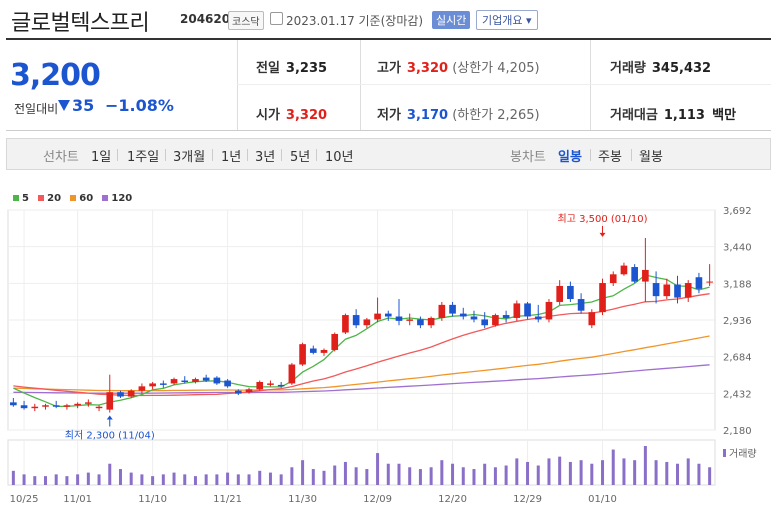  I want to click on volume-frame, so click(361, 462).